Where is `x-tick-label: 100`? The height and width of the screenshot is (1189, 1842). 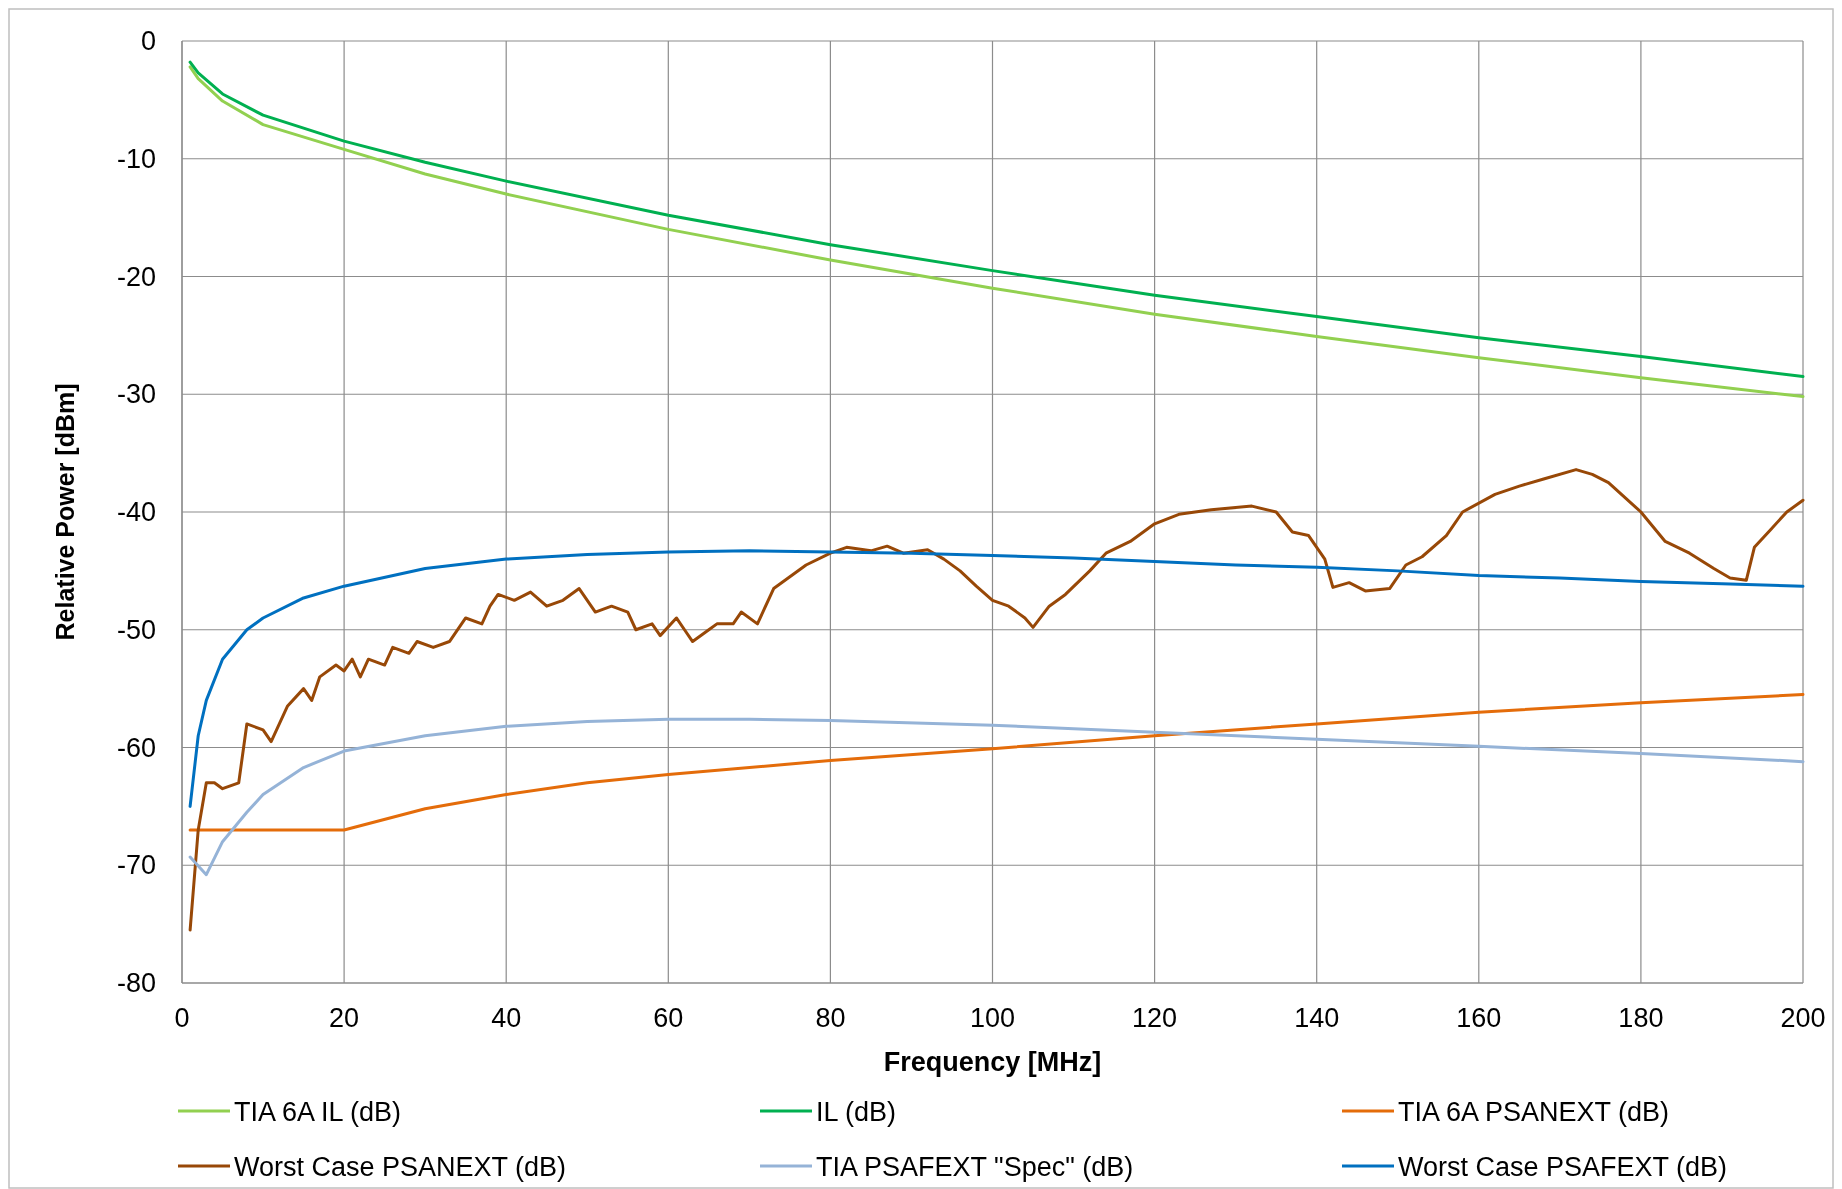
x-tick-label: 100 is located at coordinates (992, 1018).